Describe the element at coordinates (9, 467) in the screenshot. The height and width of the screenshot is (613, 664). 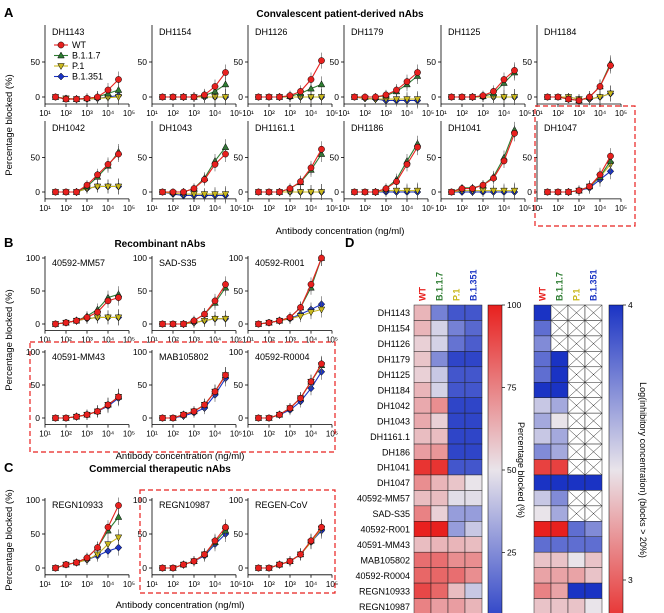
I see `panel-letter-c: C` at that location.